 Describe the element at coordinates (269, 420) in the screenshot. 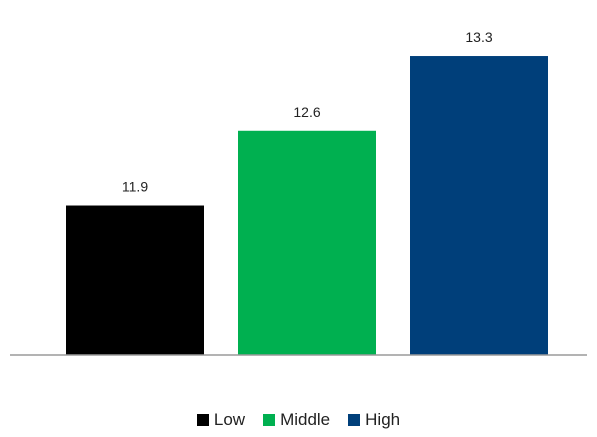

I see `legend-swatch-middle` at that location.